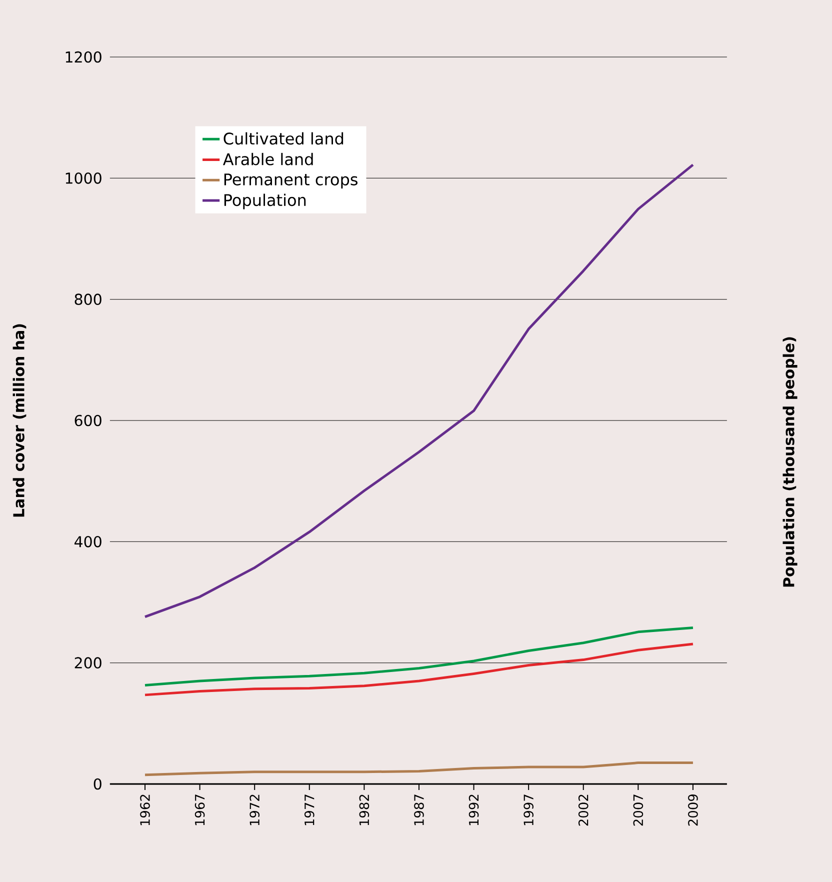 The image size is (832, 882). I want to click on y-tick-label: 1000, so click(84, 178).